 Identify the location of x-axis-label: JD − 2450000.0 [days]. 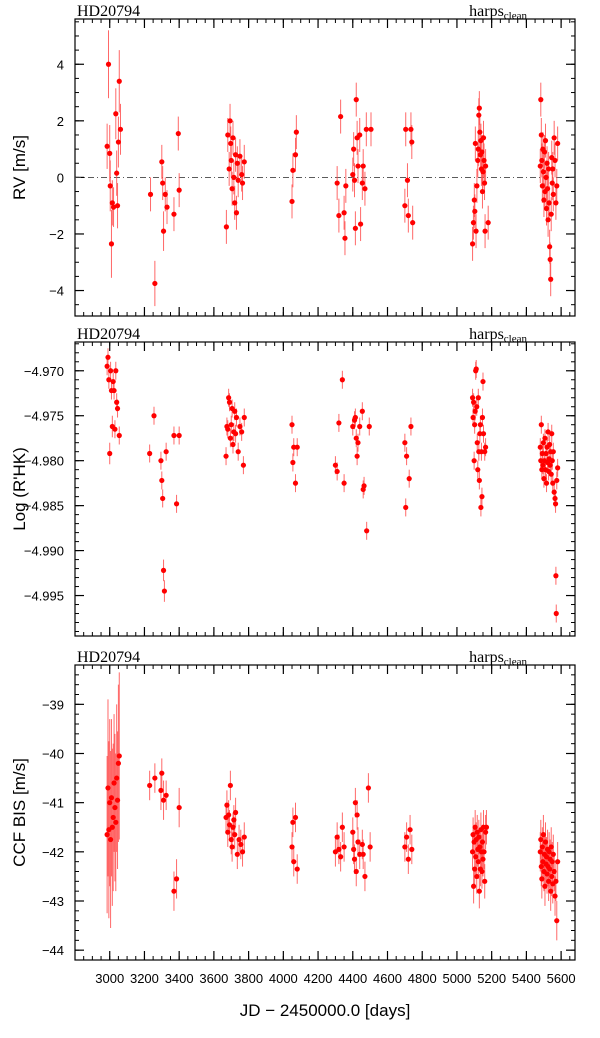
(325, 1010).